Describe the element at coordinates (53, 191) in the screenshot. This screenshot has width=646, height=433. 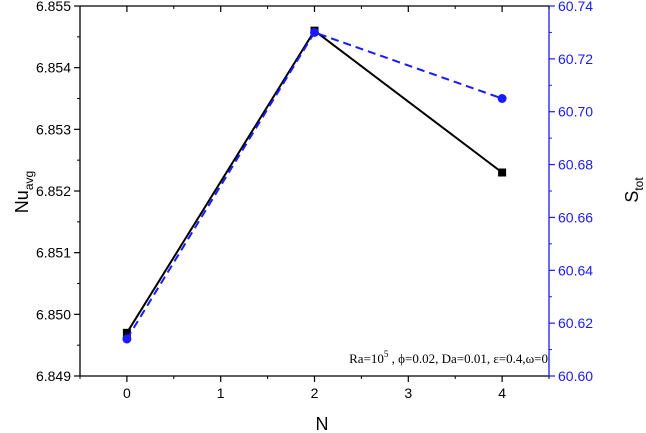
I see `y-left-tick-label: 6.852` at that location.